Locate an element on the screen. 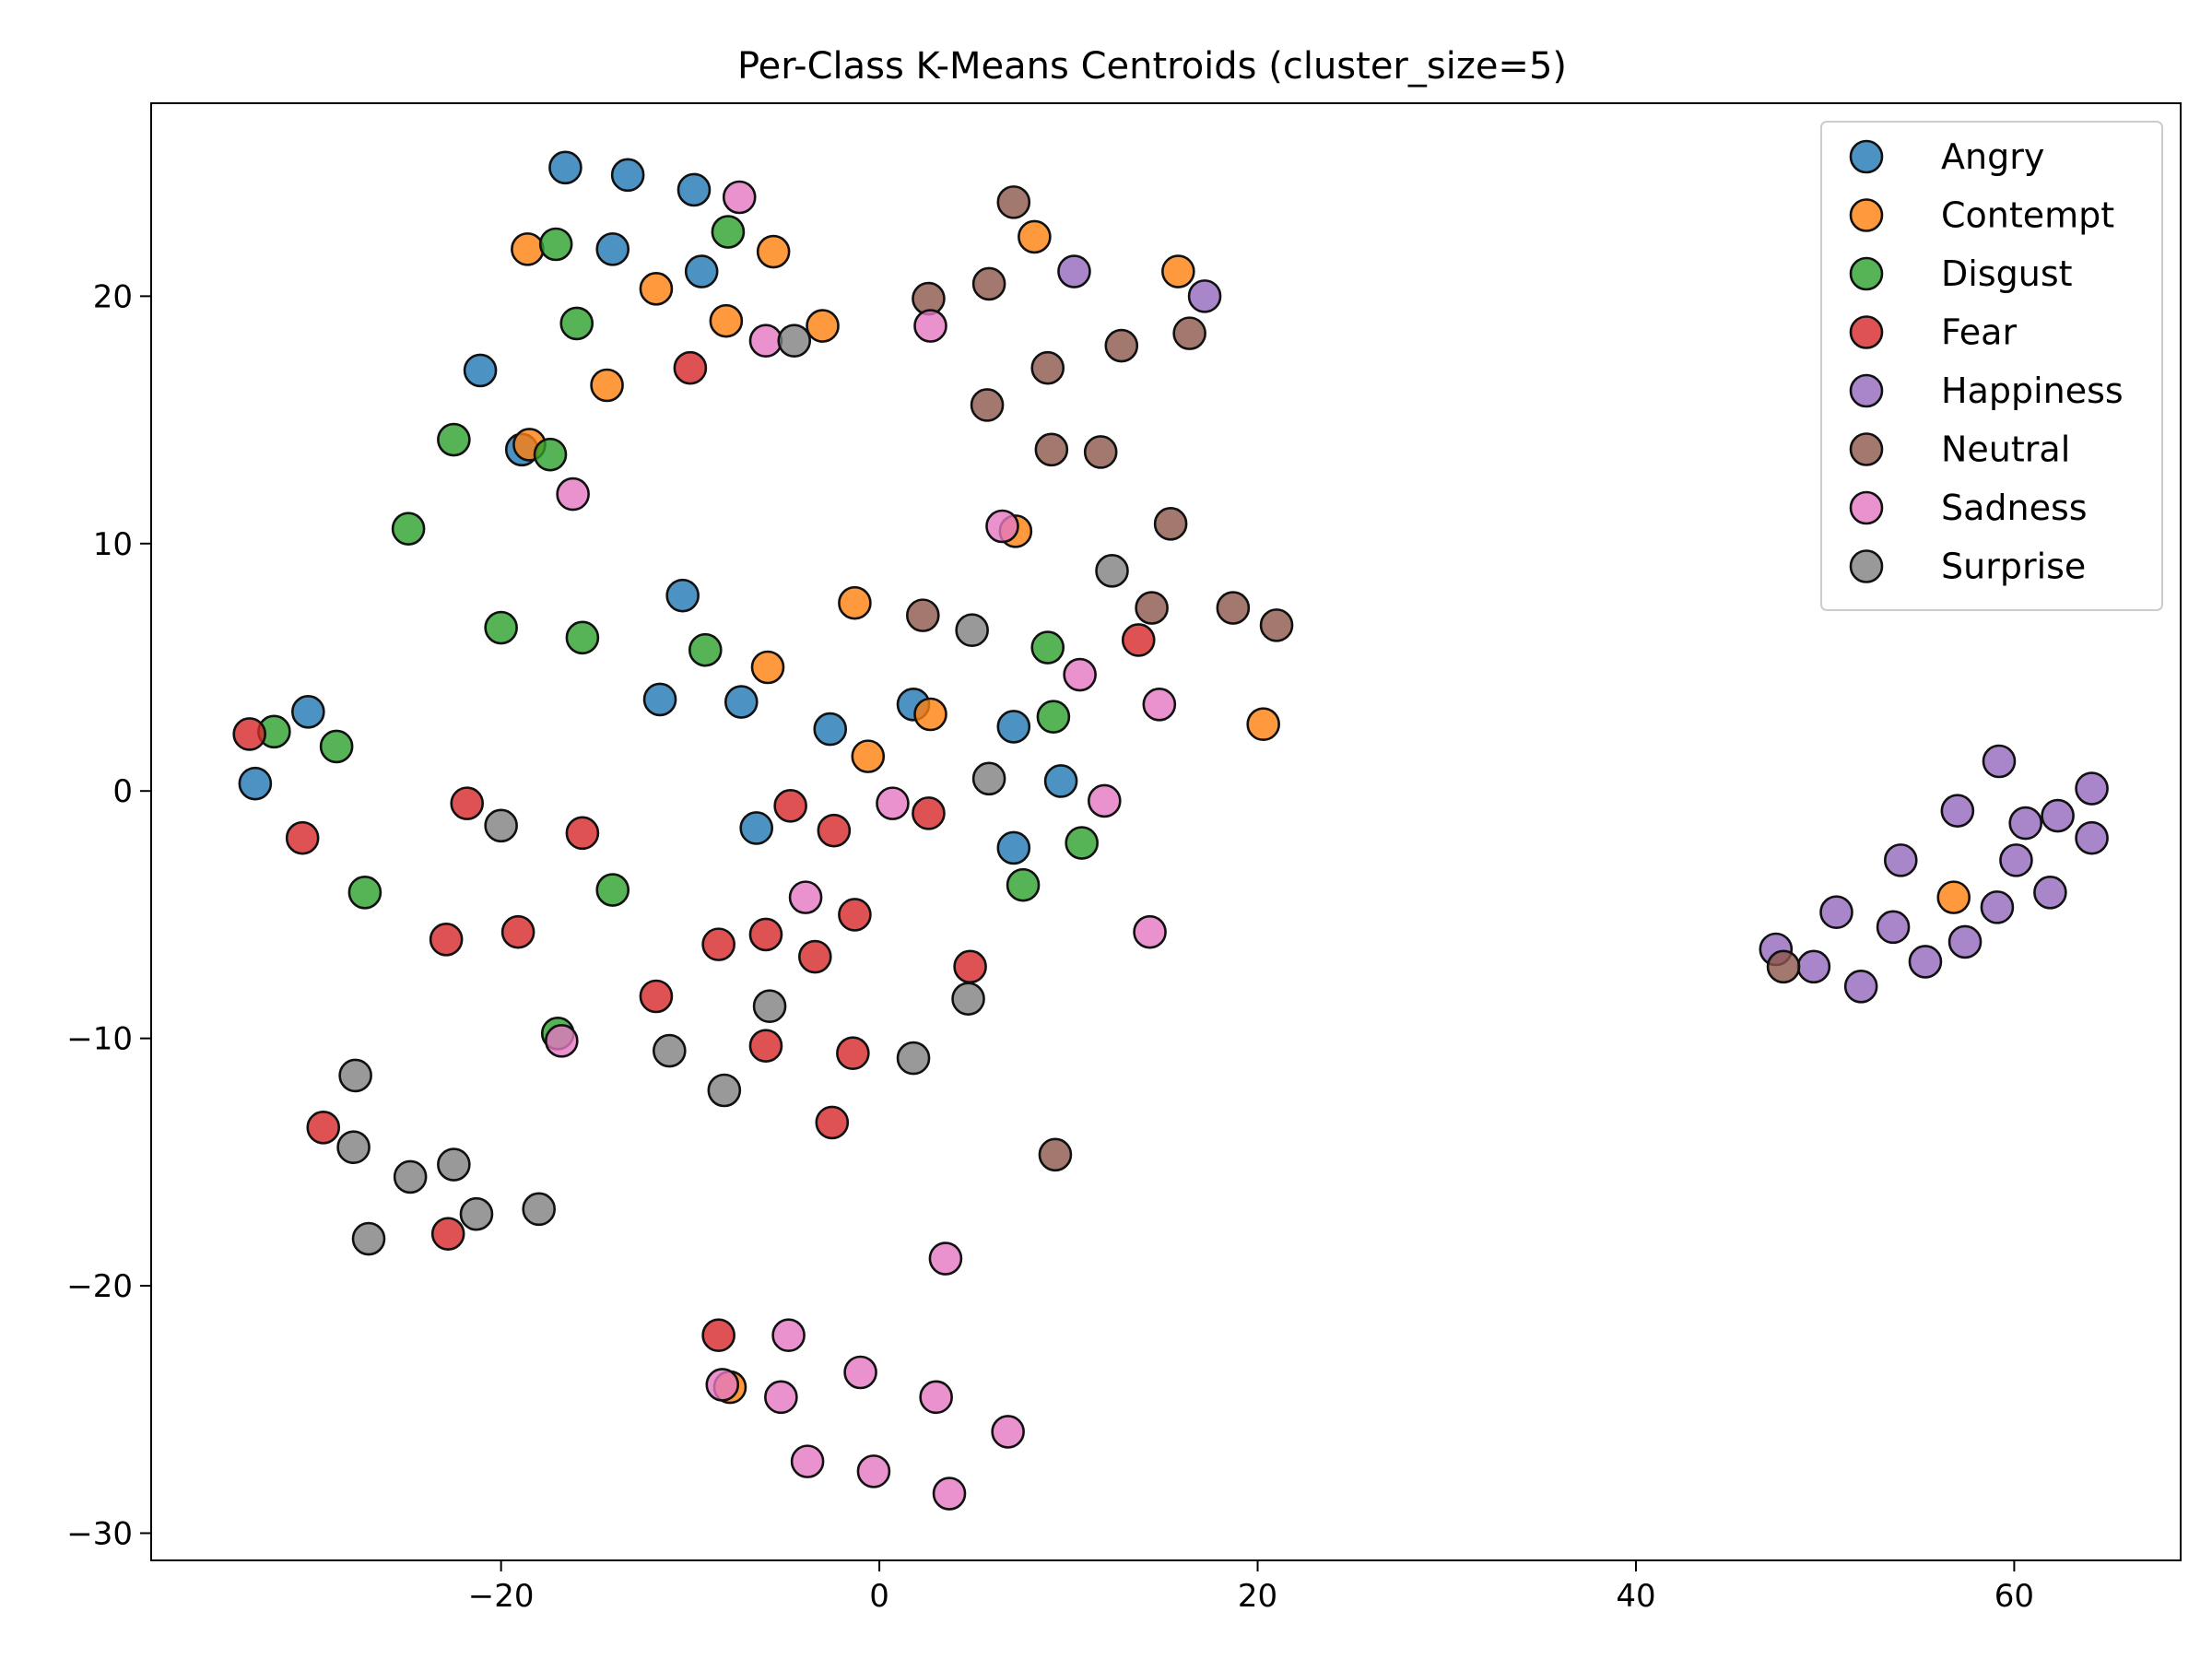 The height and width of the screenshot is (1659, 2212). y-tick-label: −20 is located at coordinates (99, 1286).